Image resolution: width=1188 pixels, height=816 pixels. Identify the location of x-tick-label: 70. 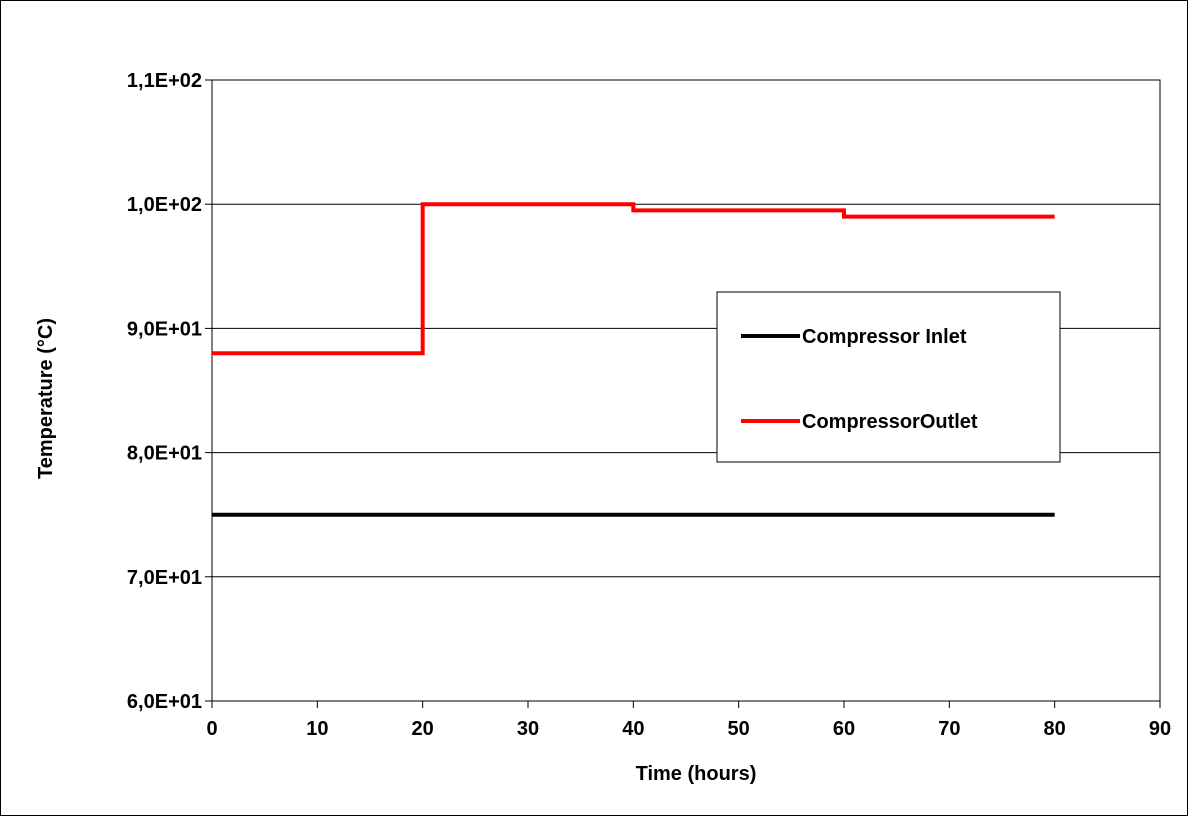
(949, 729).